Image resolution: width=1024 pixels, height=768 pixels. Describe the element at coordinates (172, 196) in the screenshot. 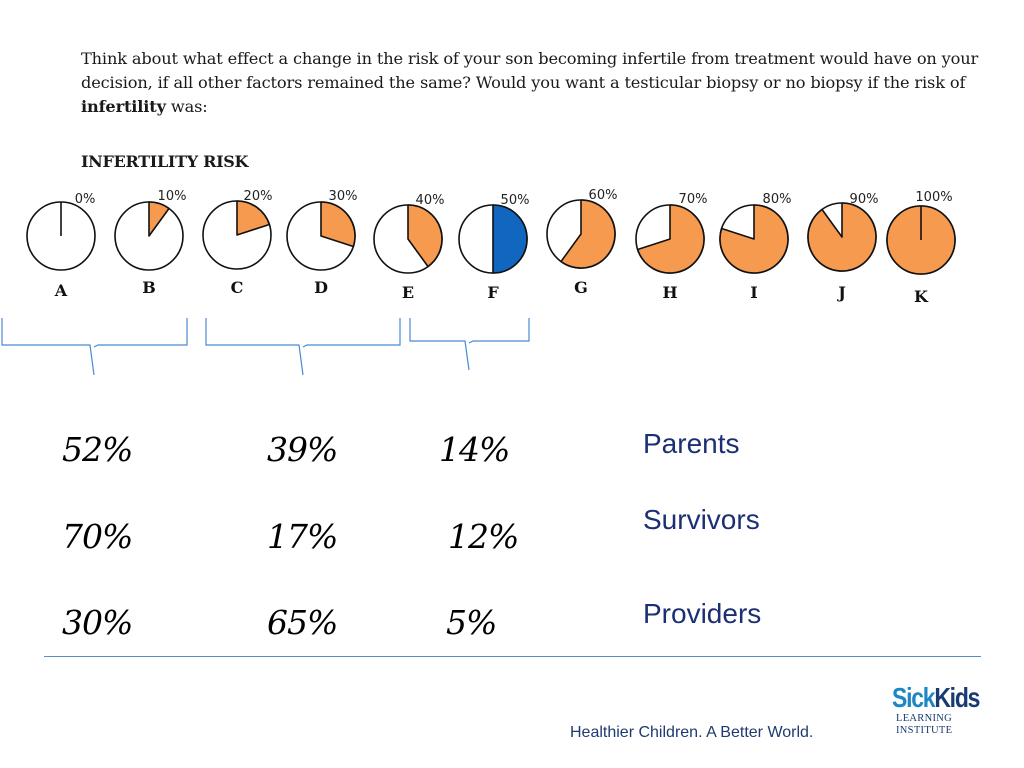

I see `pie-percent-label: 10%` at that location.